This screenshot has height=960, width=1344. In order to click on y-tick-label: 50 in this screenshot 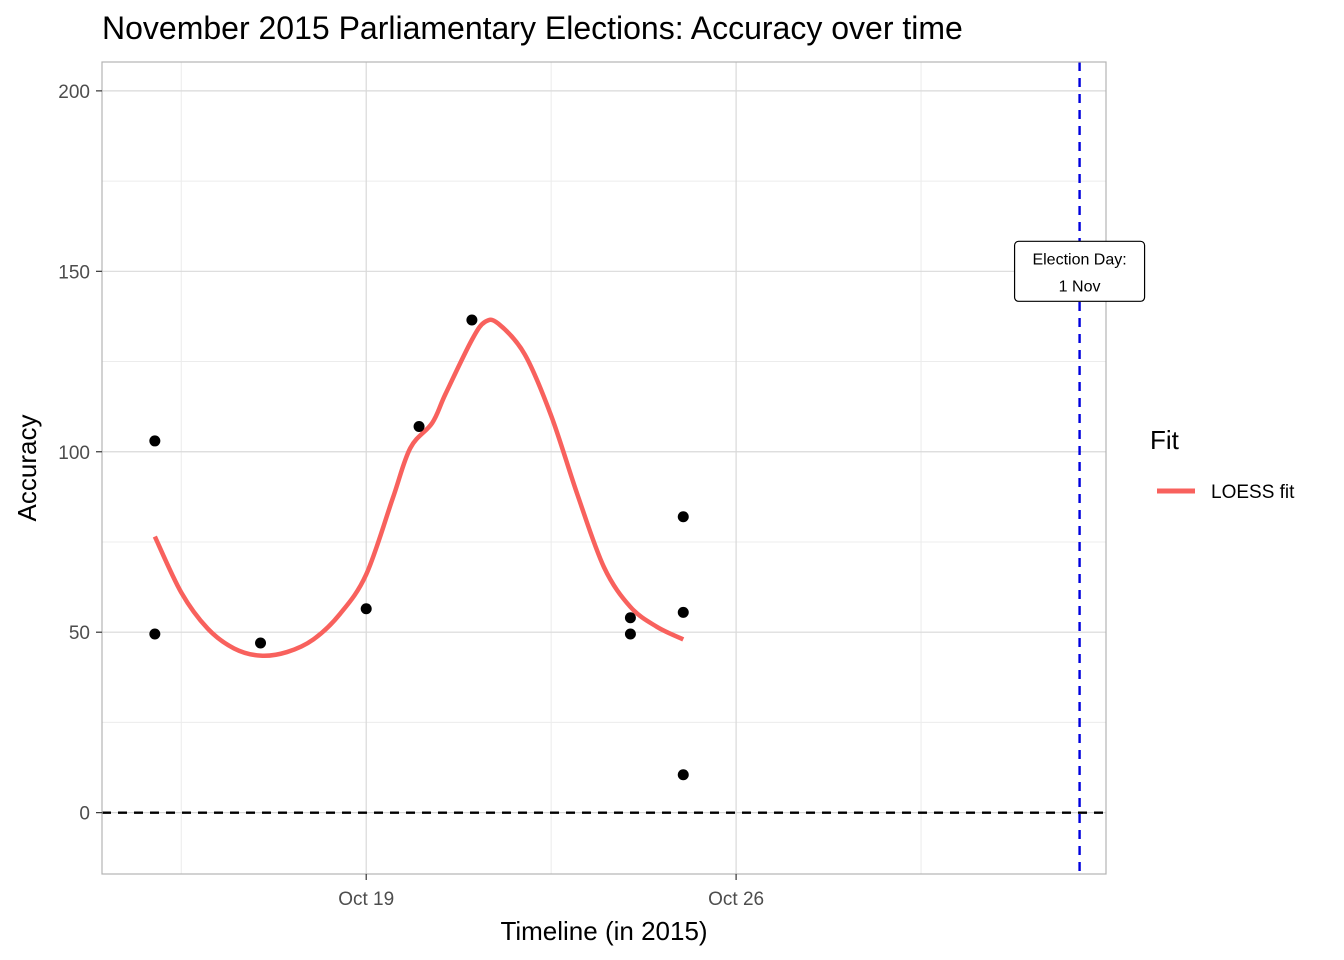, I will do `click(79, 633)`.